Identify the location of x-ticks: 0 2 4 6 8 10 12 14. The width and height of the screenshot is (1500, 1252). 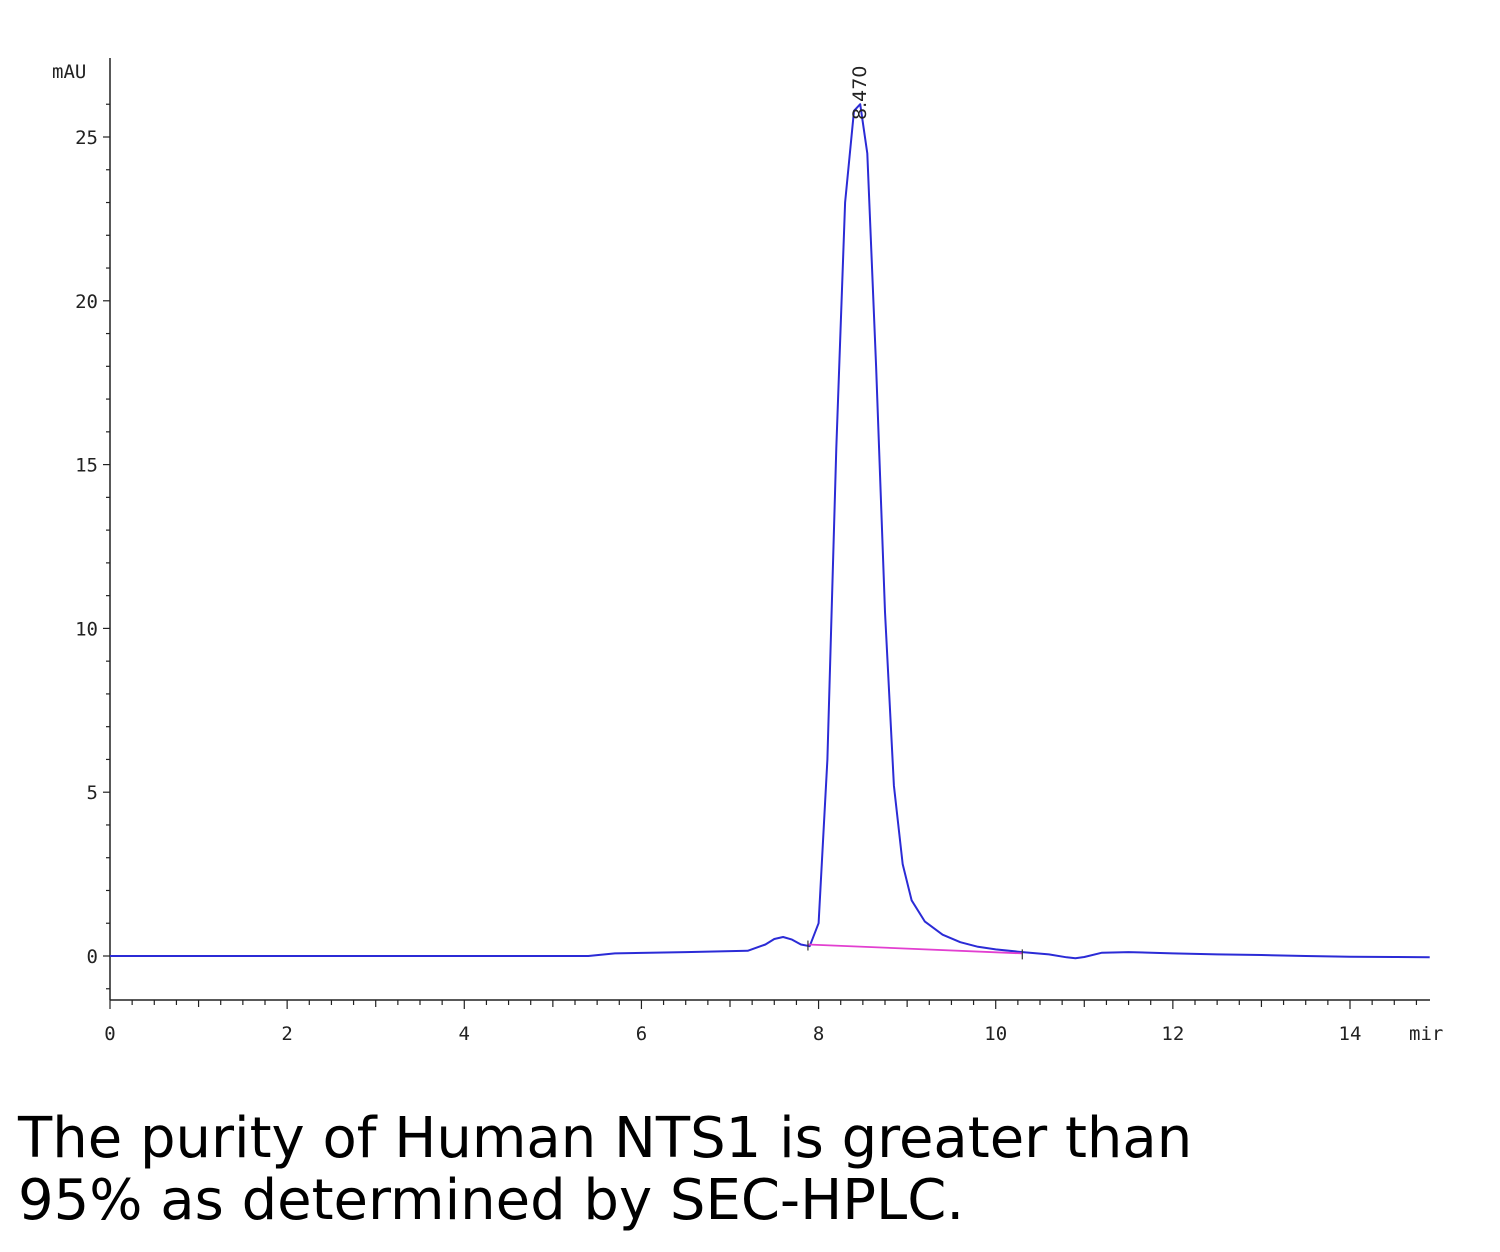
(761, 1022).